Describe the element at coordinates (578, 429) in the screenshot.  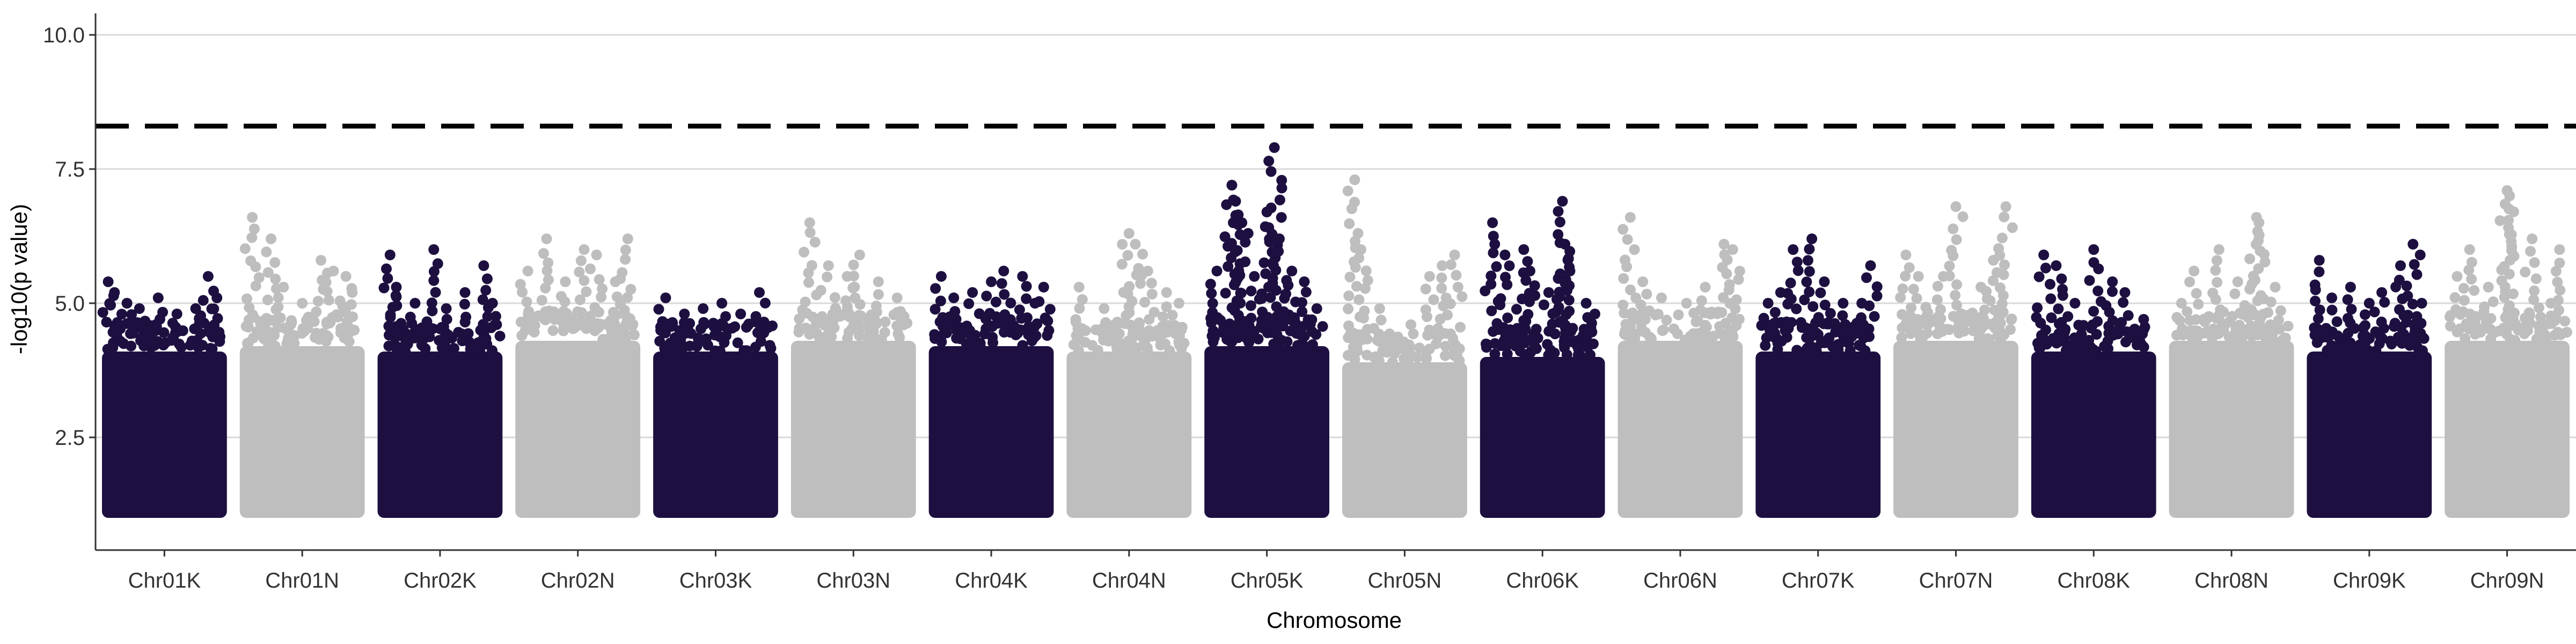
I see `points-body-Chr02N` at that location.